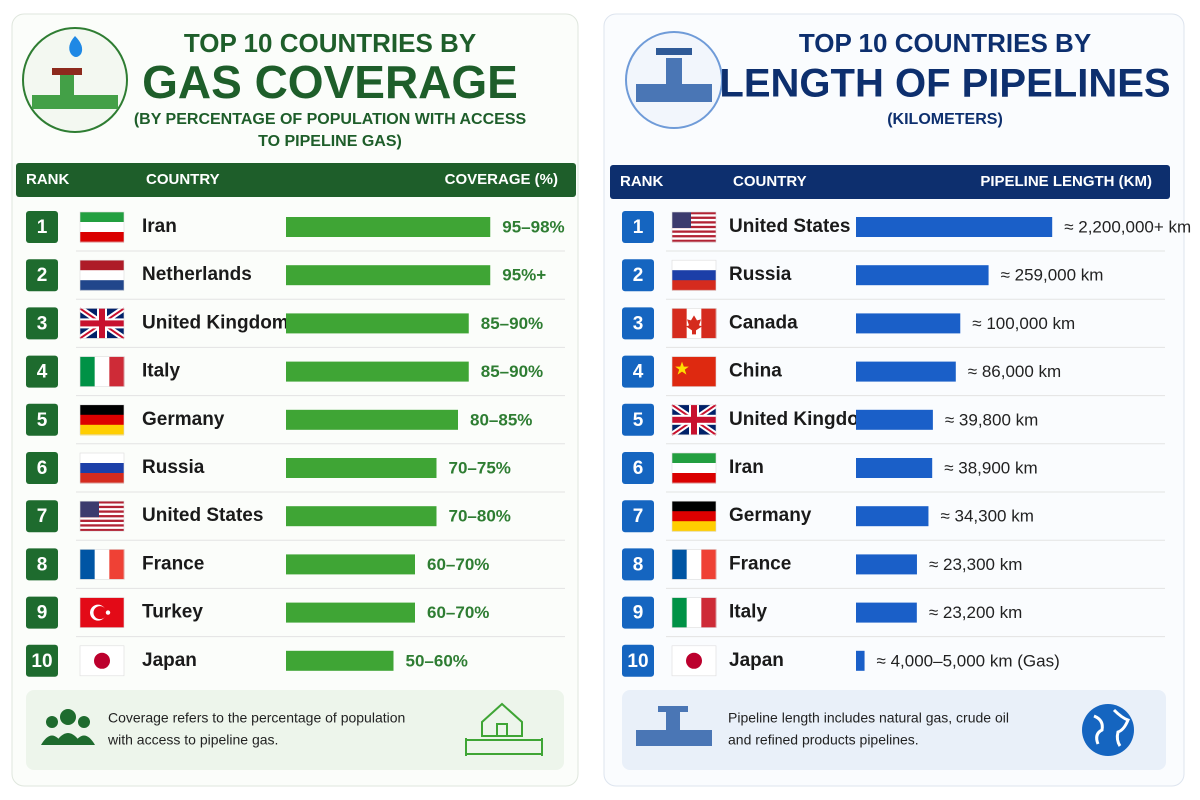 The image size is (1200, 800). What do you see at coordinates (42, 613) in the screenshot?
I see `rank: 9` at bounding box center [42, 613].